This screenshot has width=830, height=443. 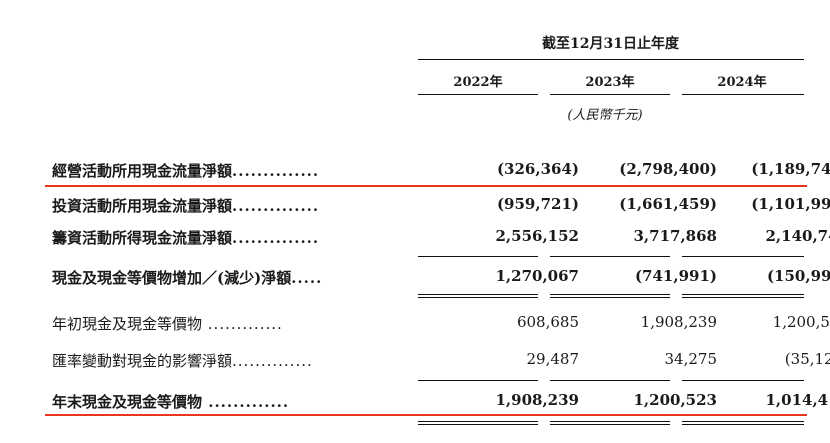 I want to click on col-header-2024: 2024年, so click(x=742, y=82).